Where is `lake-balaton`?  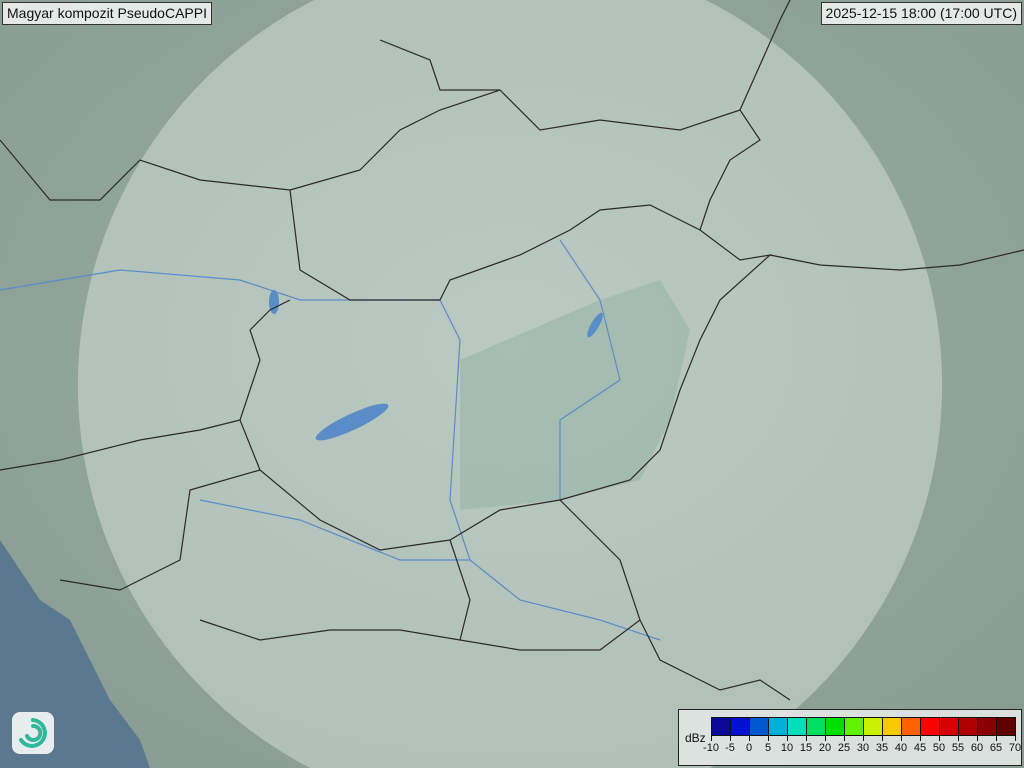
lake-balaton is located at coordinates (352, 422).